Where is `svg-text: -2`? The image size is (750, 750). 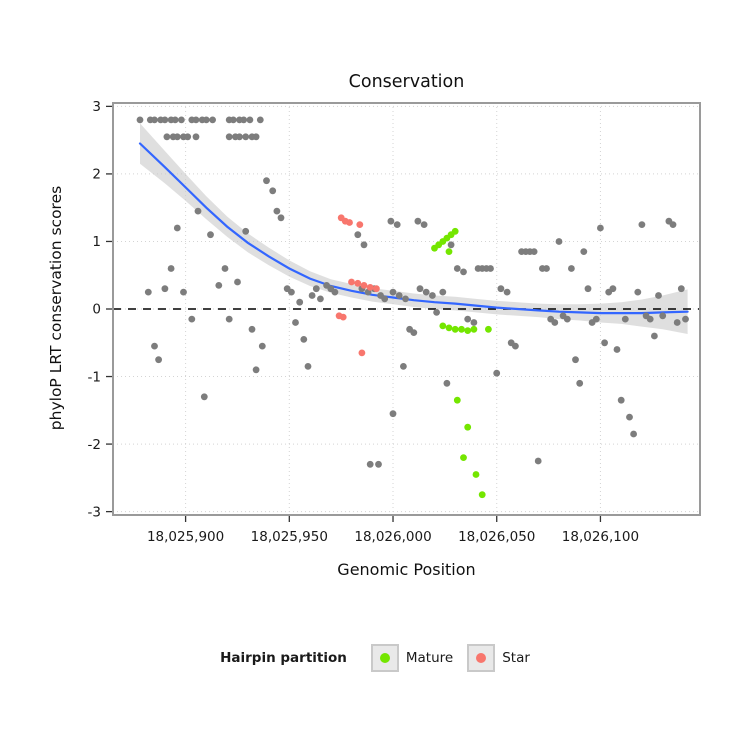
svg-text: -2 is located at coordinates (94, 445).